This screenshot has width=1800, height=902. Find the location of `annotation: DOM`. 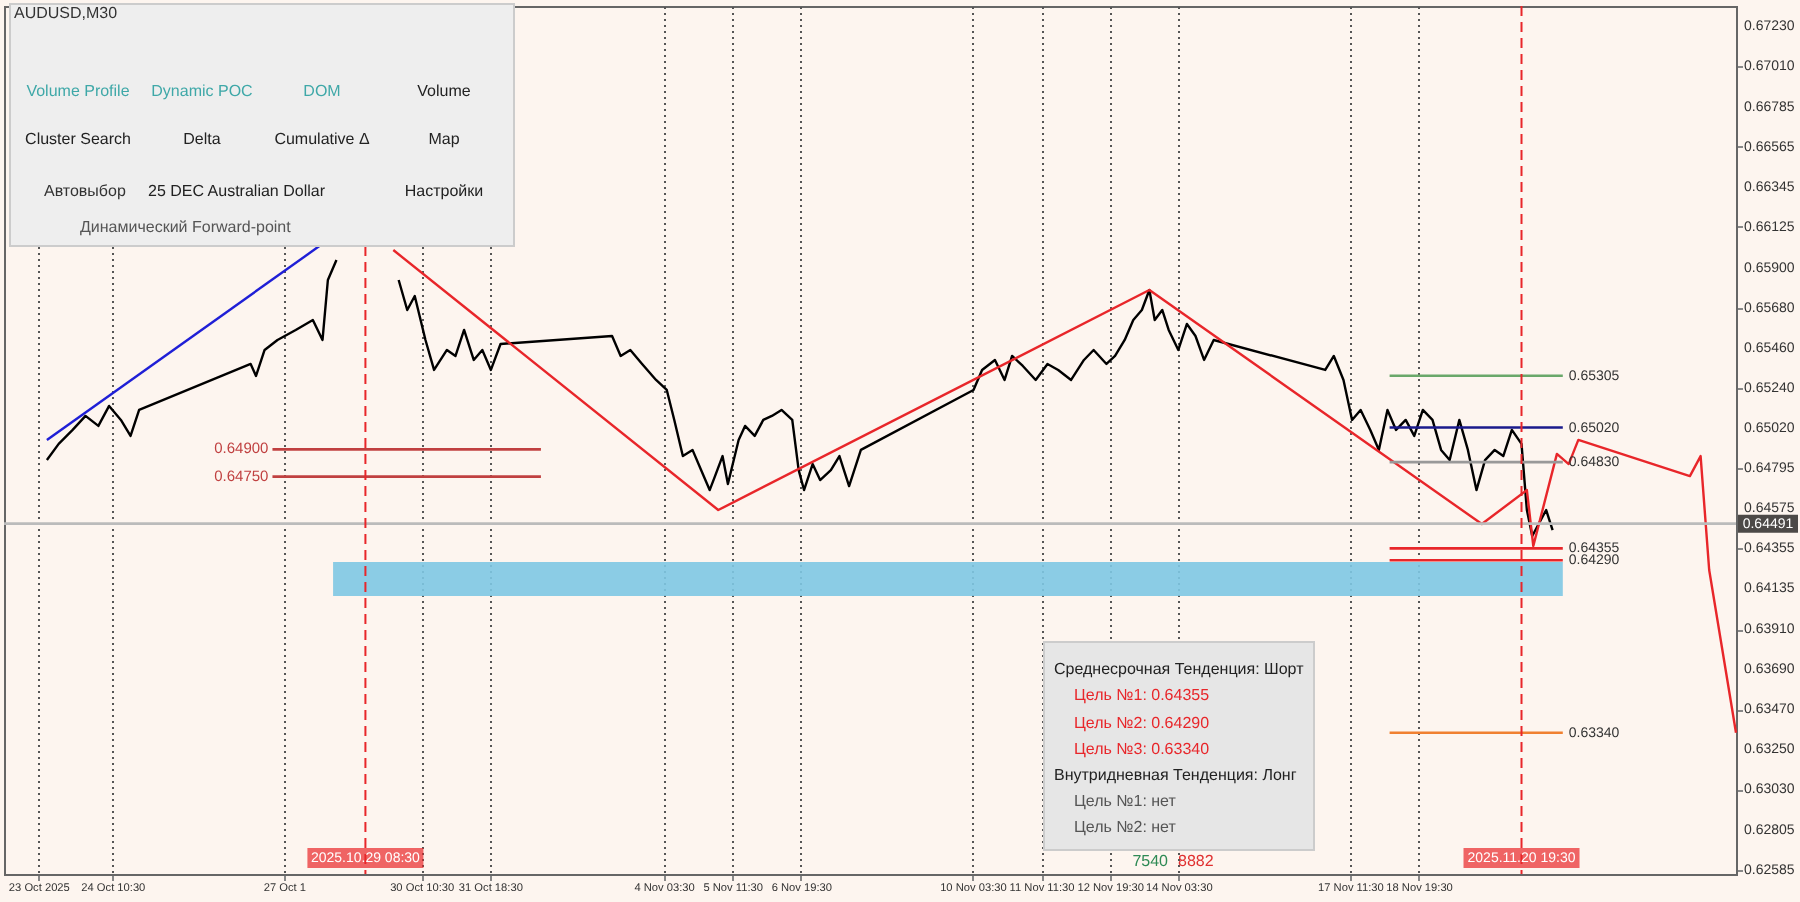

annotation: DOM is located at coordinates (322, 91).